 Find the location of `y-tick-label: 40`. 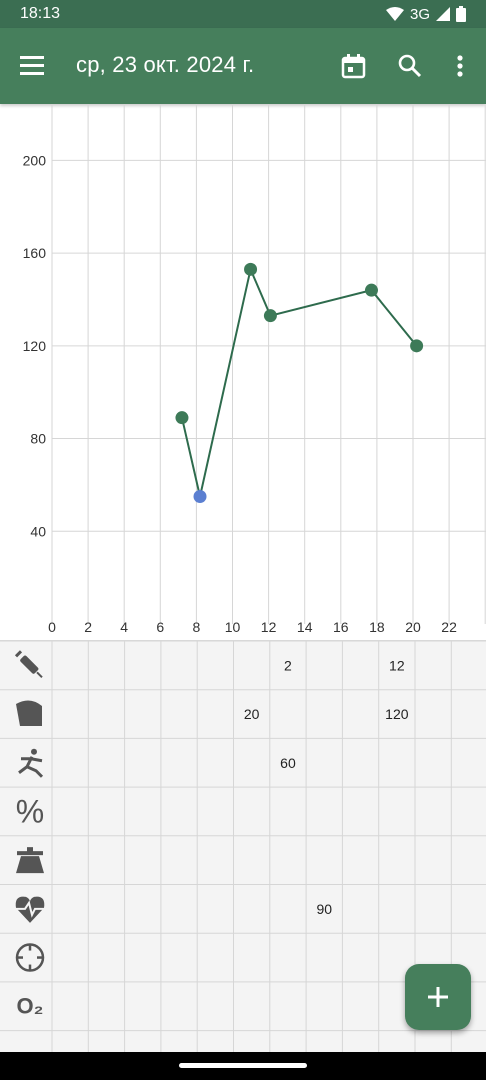

y-tick-label: 40 is located at coordinates (38, 531).